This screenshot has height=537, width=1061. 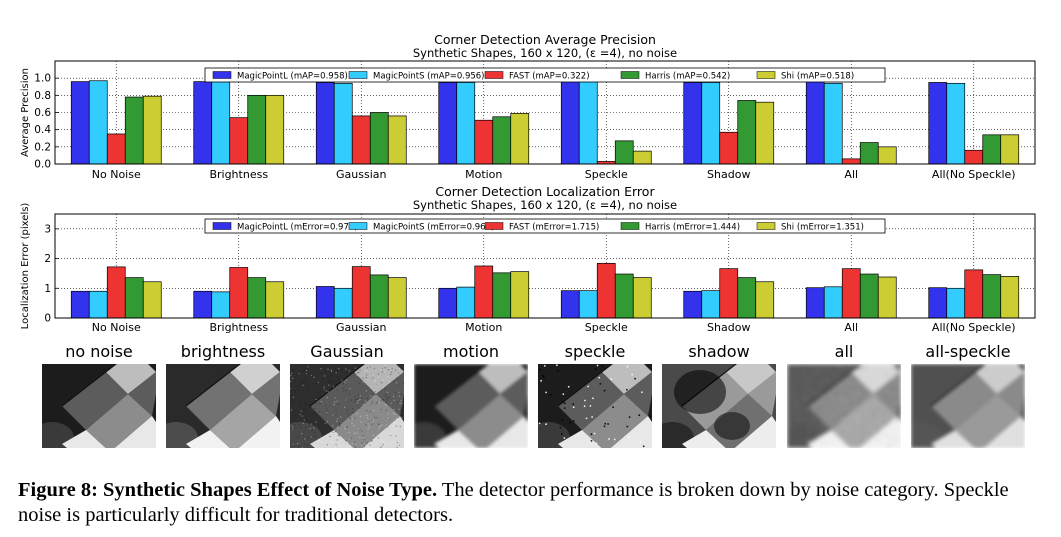 I want to click on thumbnail-label: all, so click(x=844, y=351).